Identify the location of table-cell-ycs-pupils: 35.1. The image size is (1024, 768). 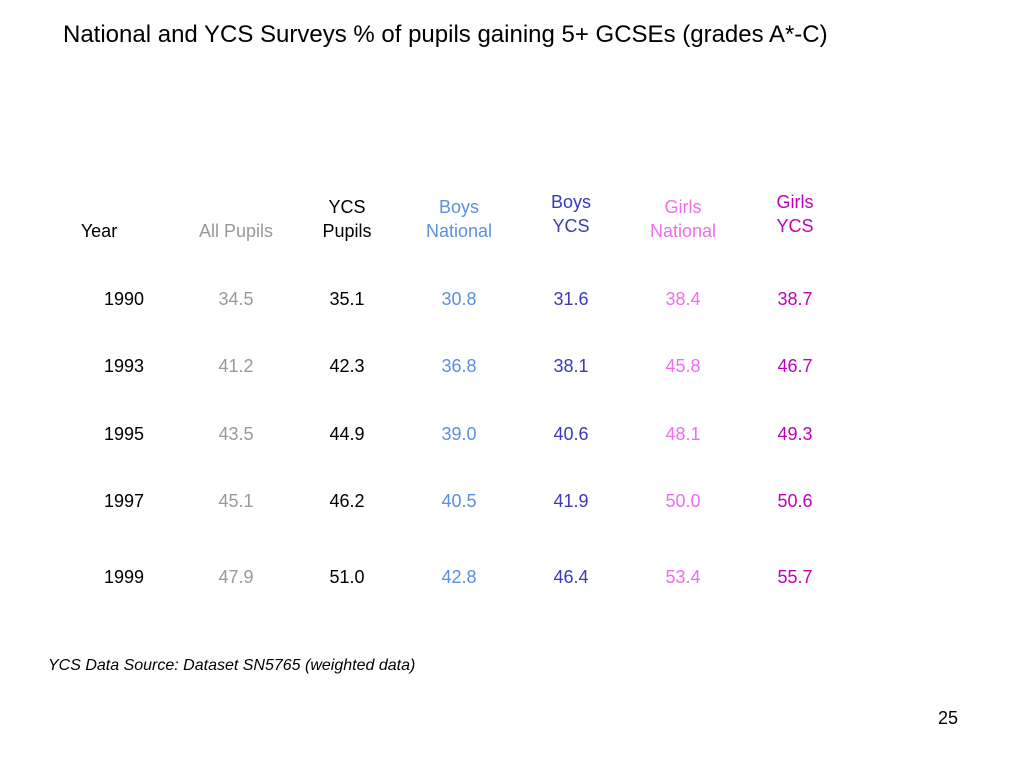
(347, 299).